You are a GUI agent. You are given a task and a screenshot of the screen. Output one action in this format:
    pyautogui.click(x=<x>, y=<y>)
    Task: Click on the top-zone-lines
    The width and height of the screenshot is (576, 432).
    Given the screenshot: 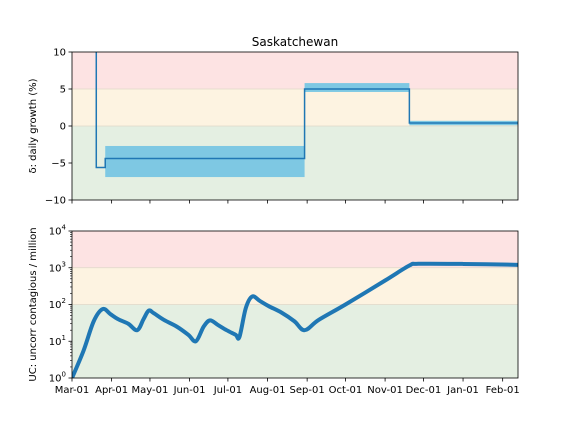 What is the action you would take?
    pyautogui.click(x=295, y=107)
    